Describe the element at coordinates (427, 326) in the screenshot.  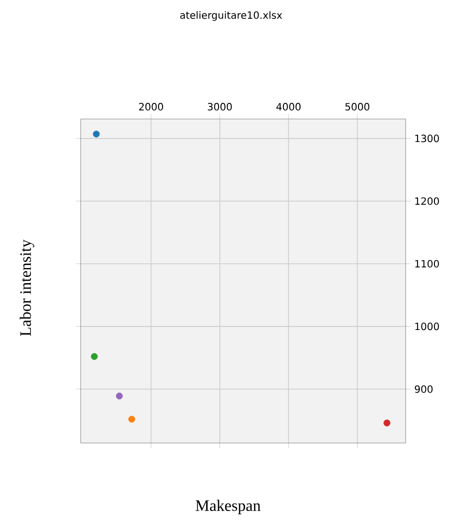
I see `y-tick-label: 1000` at that location.